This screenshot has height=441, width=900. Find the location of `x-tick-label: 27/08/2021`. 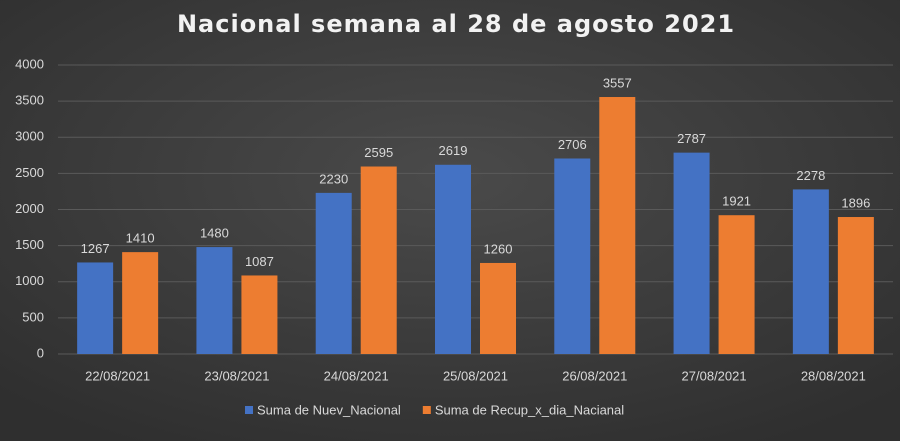

x-tick-label: 27/08/2021 is located at coordinates (714, 375).